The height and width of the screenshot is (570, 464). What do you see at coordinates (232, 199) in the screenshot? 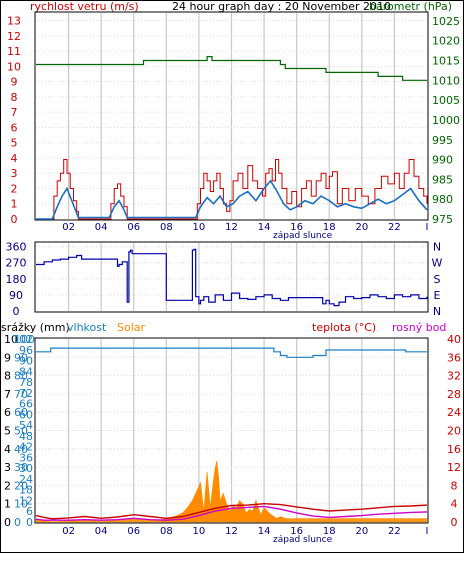
I see `wind-average-line` at bounding box center [232, 199].